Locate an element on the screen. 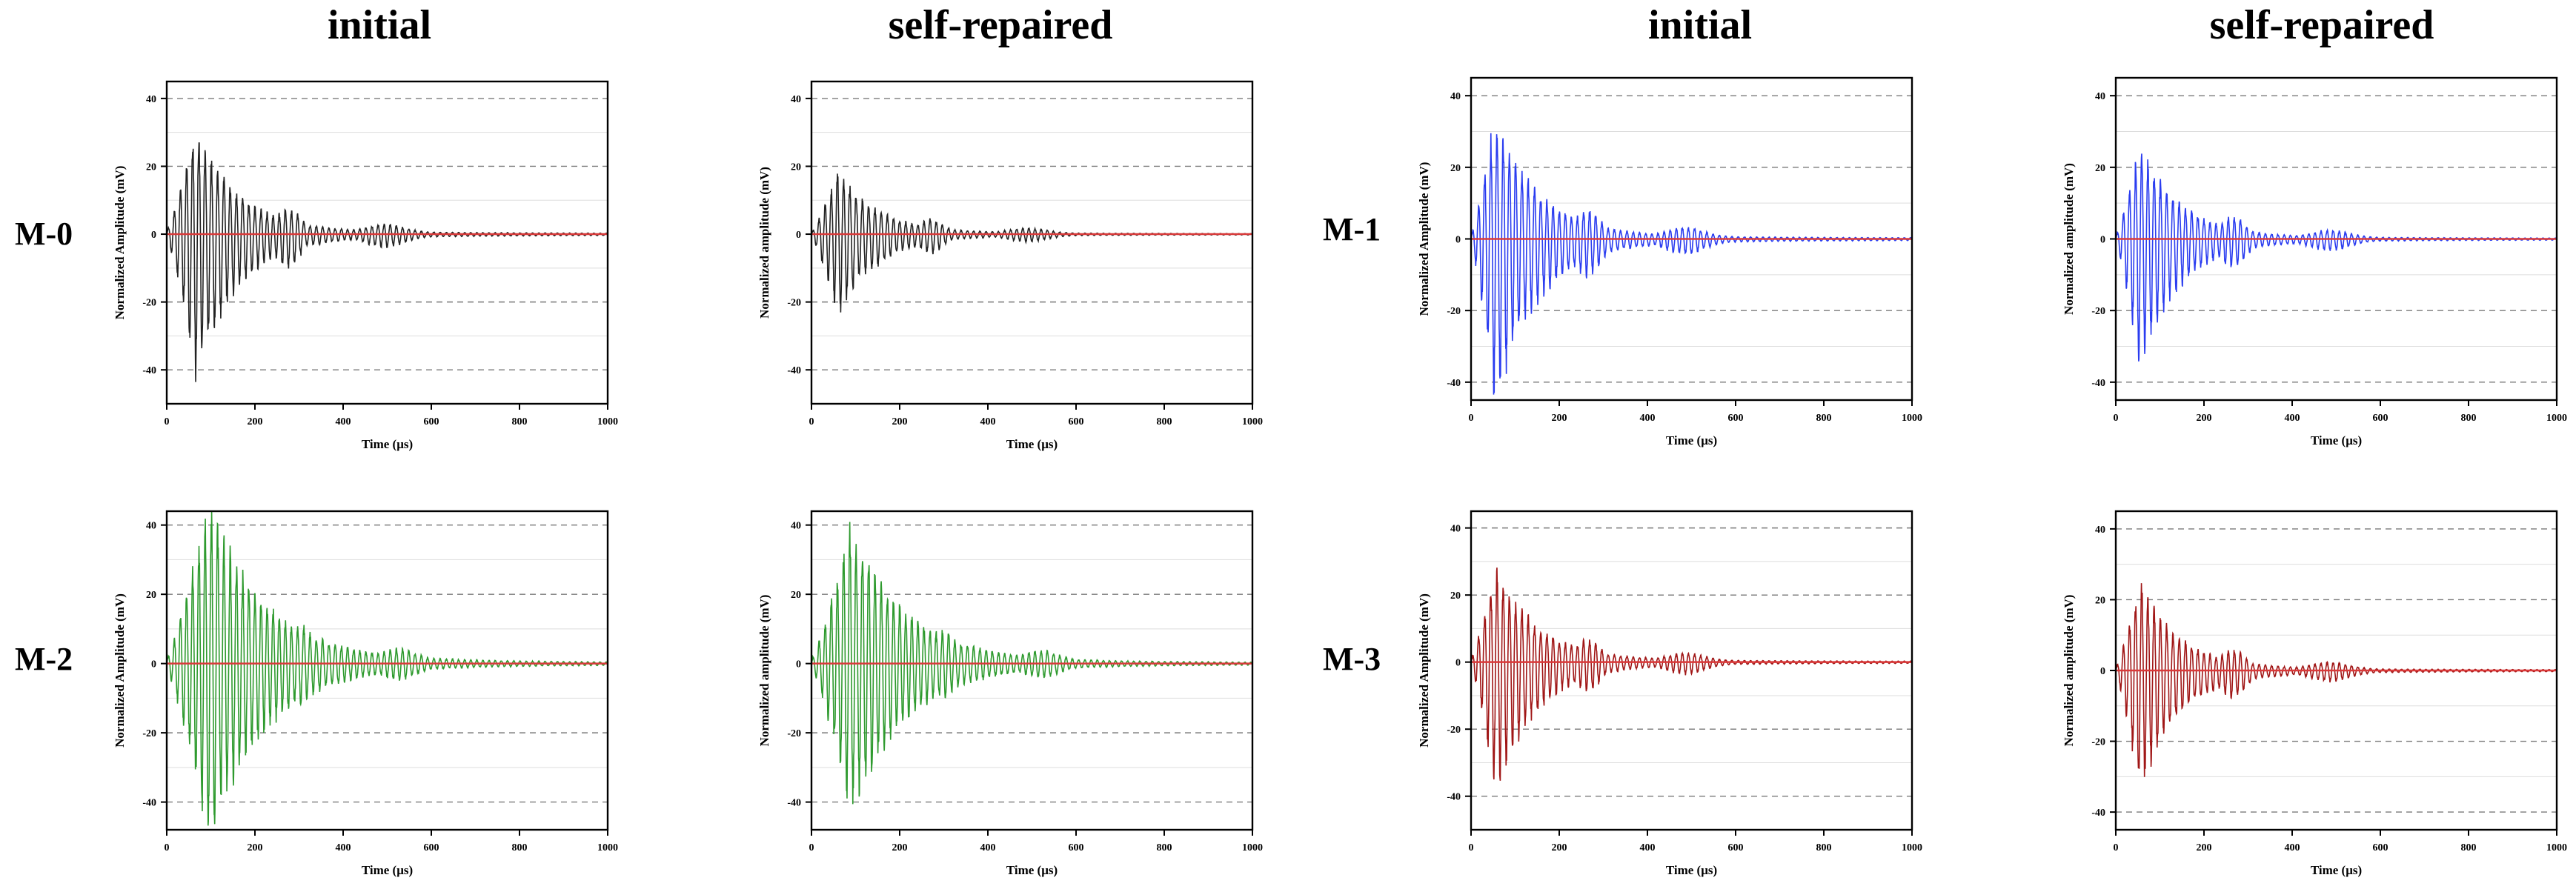 The image size is (2576, 892). row-label-m3: M-3 is located at coordinates (1352, 659).